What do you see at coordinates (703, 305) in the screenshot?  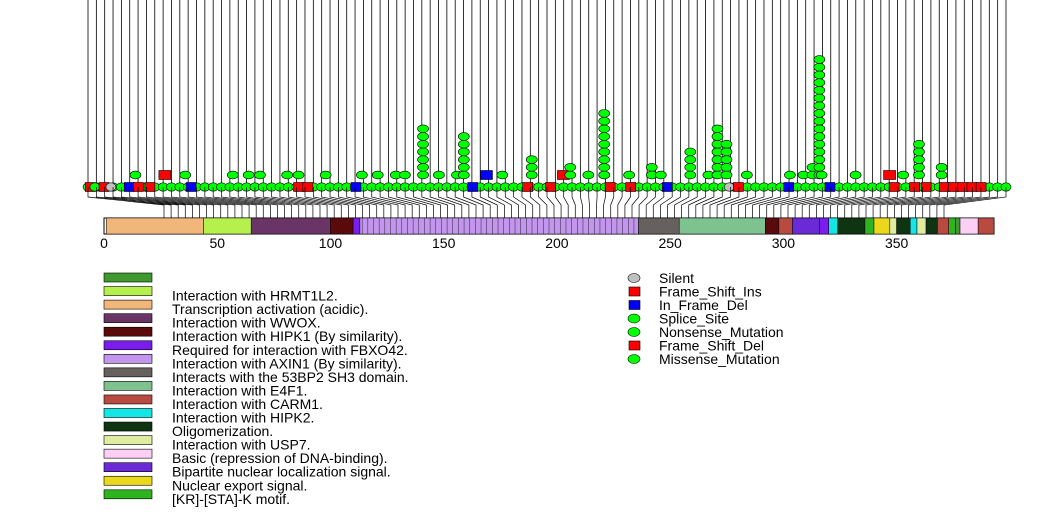 I see `mutation-legend-label: In_Frame_Del` at bounding box center [703, 305].